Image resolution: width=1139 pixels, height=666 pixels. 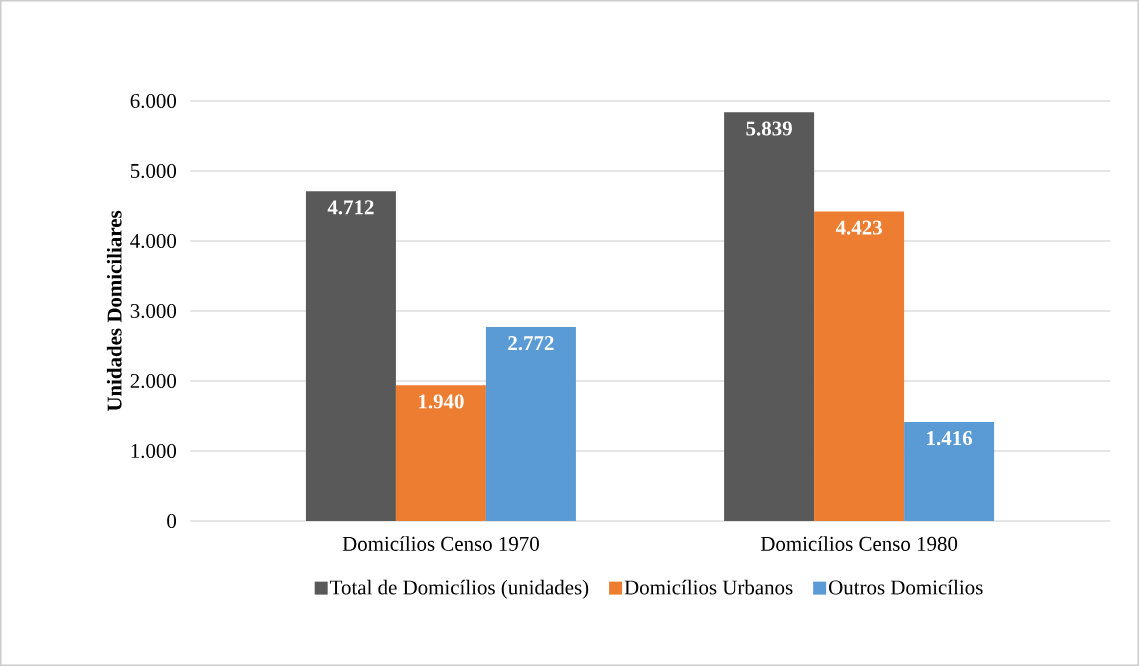 I want to click on data-label: 5.839, so click(x=769, y=128).